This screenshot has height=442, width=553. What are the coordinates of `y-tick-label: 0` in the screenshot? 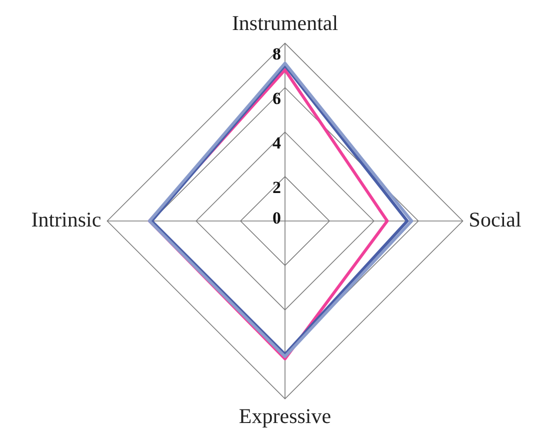 It's located at (276, 218).